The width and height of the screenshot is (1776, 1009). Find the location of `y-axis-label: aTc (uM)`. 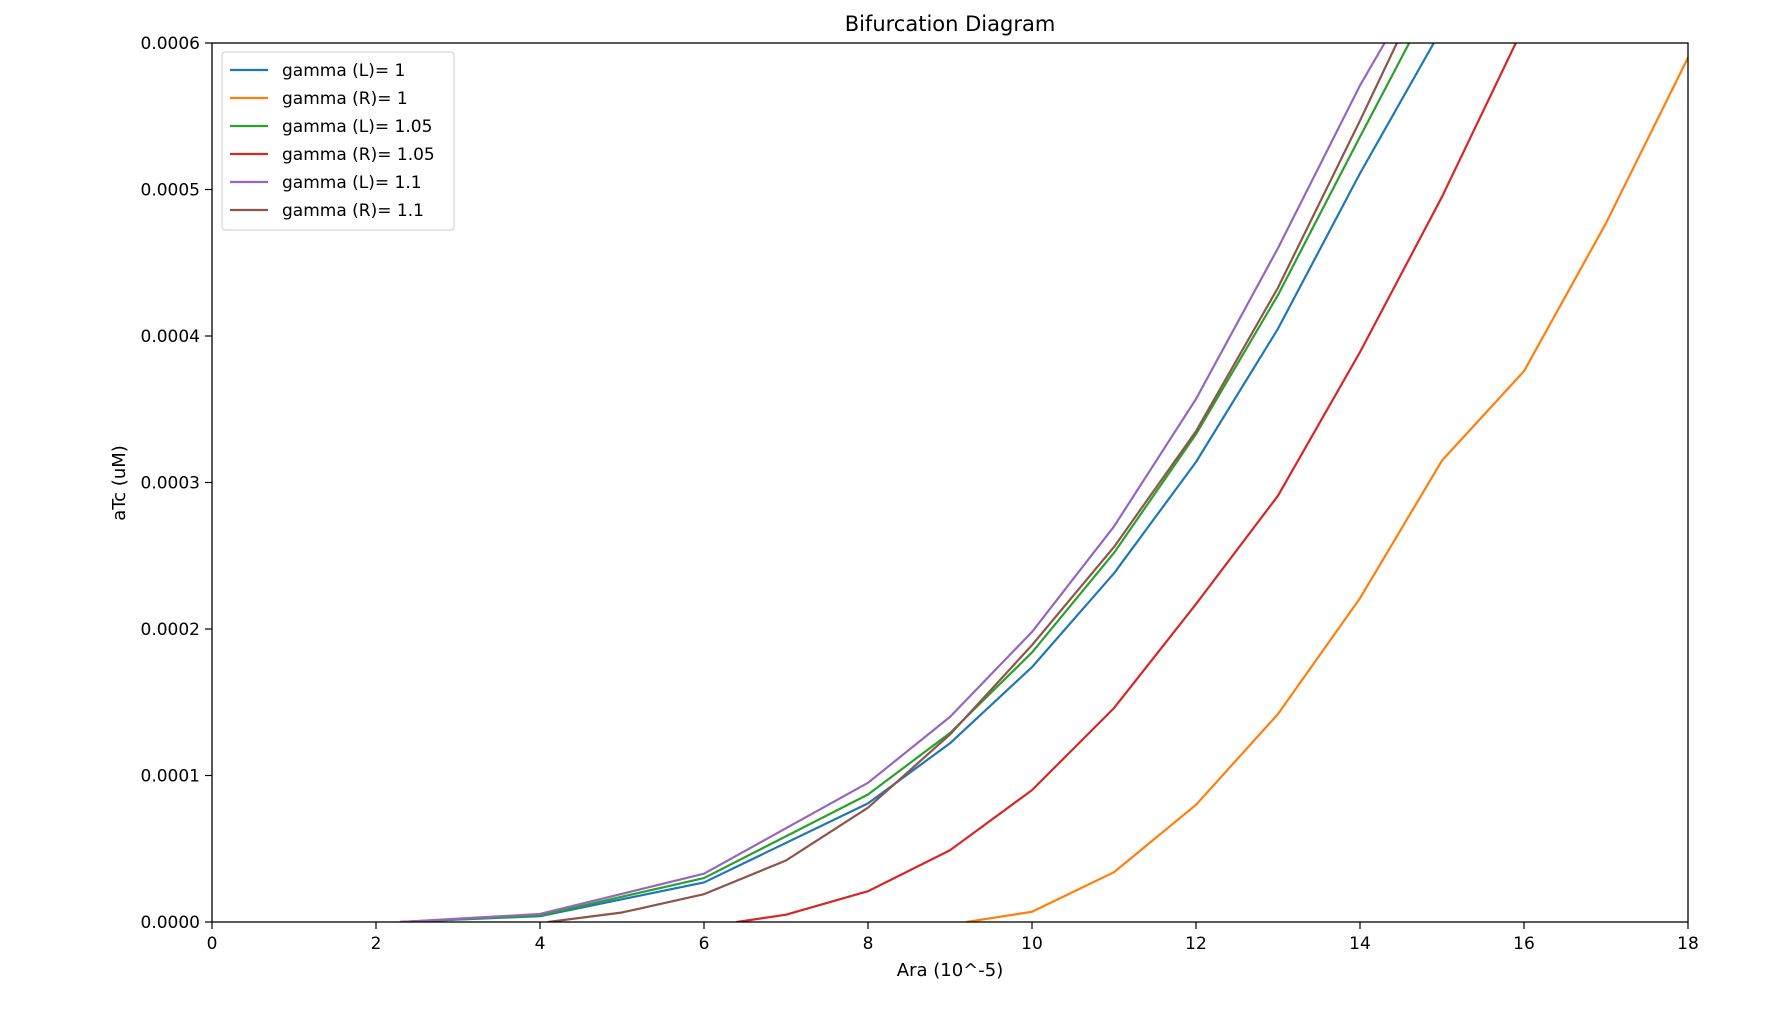

y-axis-label: aTc (uM) is located at coordinates (119, 483).